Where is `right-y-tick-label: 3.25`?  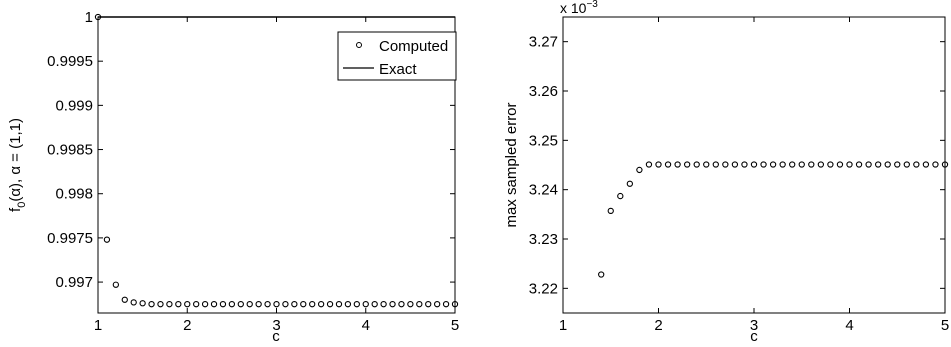
right-y-tick-label: 3.25 is located at coordinates (543, 140).